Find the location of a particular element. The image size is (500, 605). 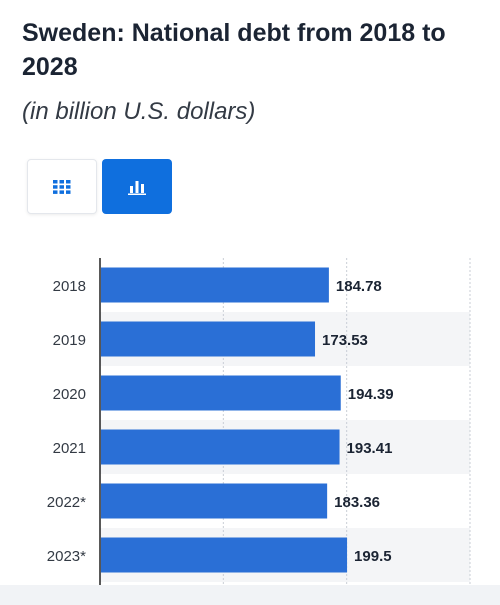

category-label: 2019 is located at coordinates (69, 340).